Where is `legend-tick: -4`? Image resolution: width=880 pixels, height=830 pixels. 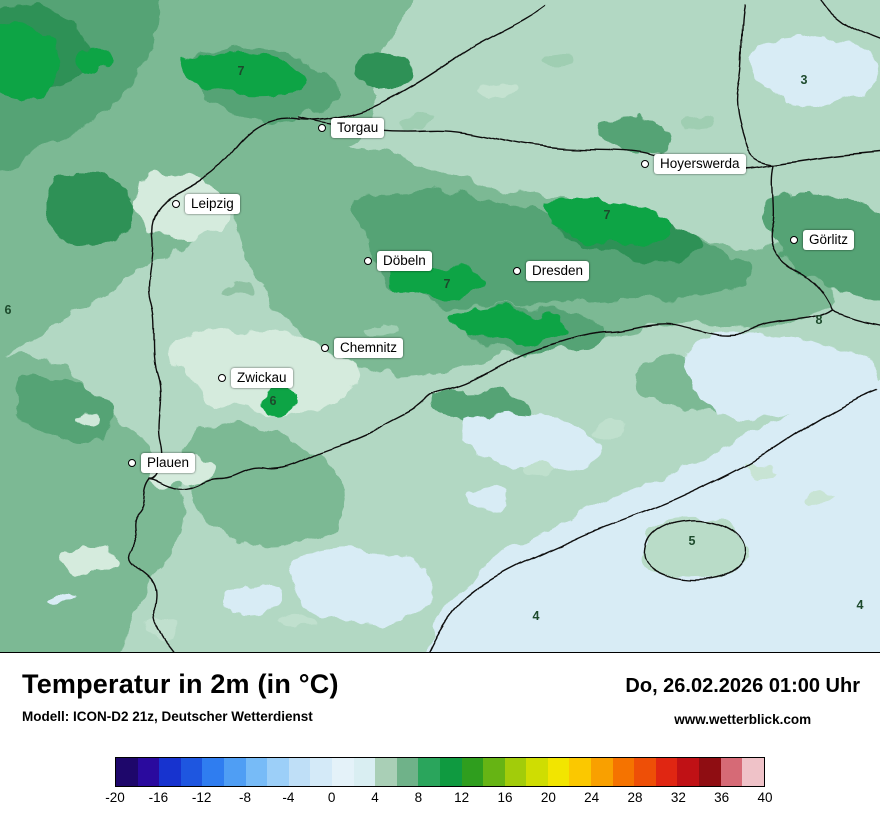
legend-tick: -4 is located at coordinates (288, 797).